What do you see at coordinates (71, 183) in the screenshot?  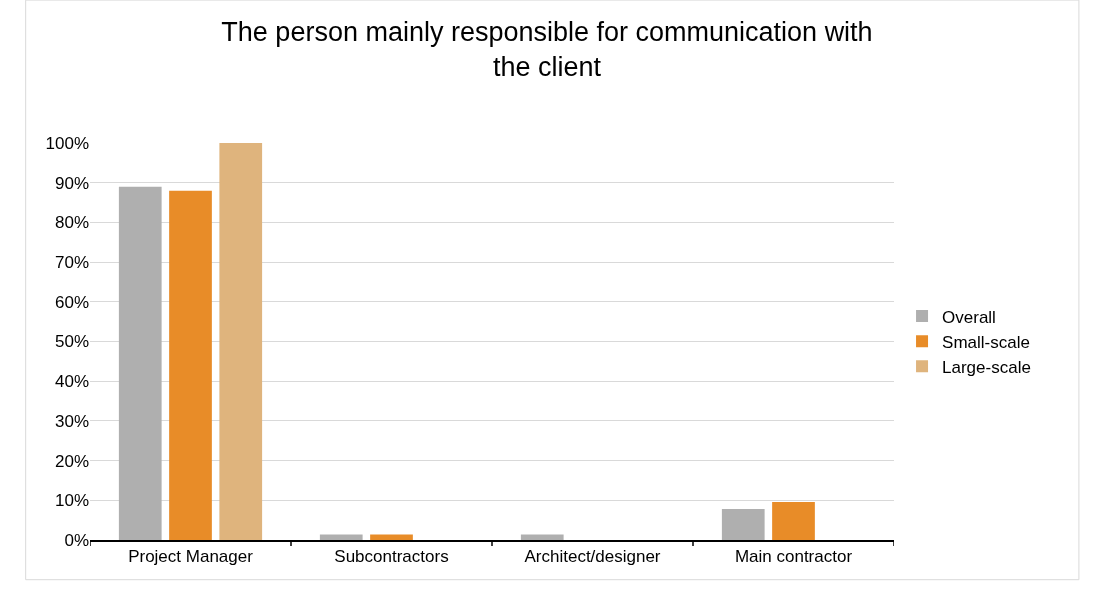 I see `y-tick-label: 90%` at bounding box center [71, 183].